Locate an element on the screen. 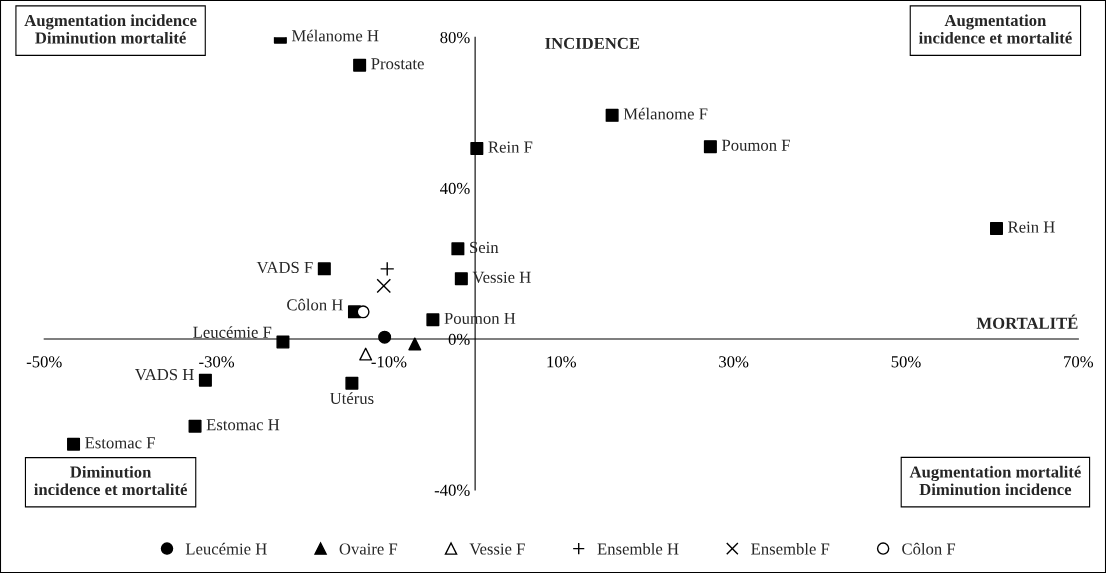 The width and height of the screenshot is (1106, 573). x-tick-label: -10% is located at coordinates (389, 362).